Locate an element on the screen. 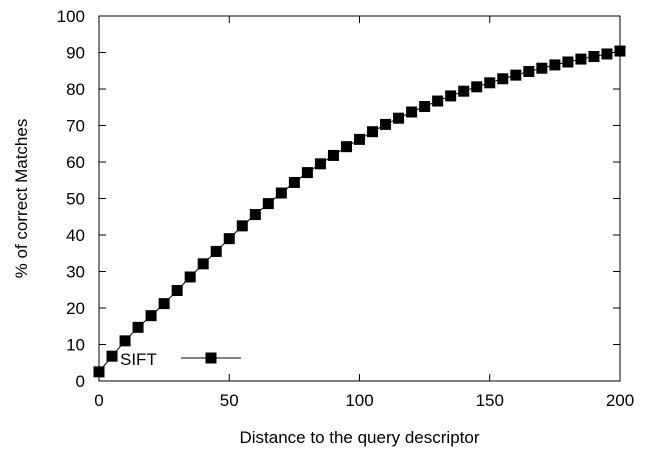 This screenshot has height=455, width=653. y-tick-label: 30 is located at coordinates (75, 272).